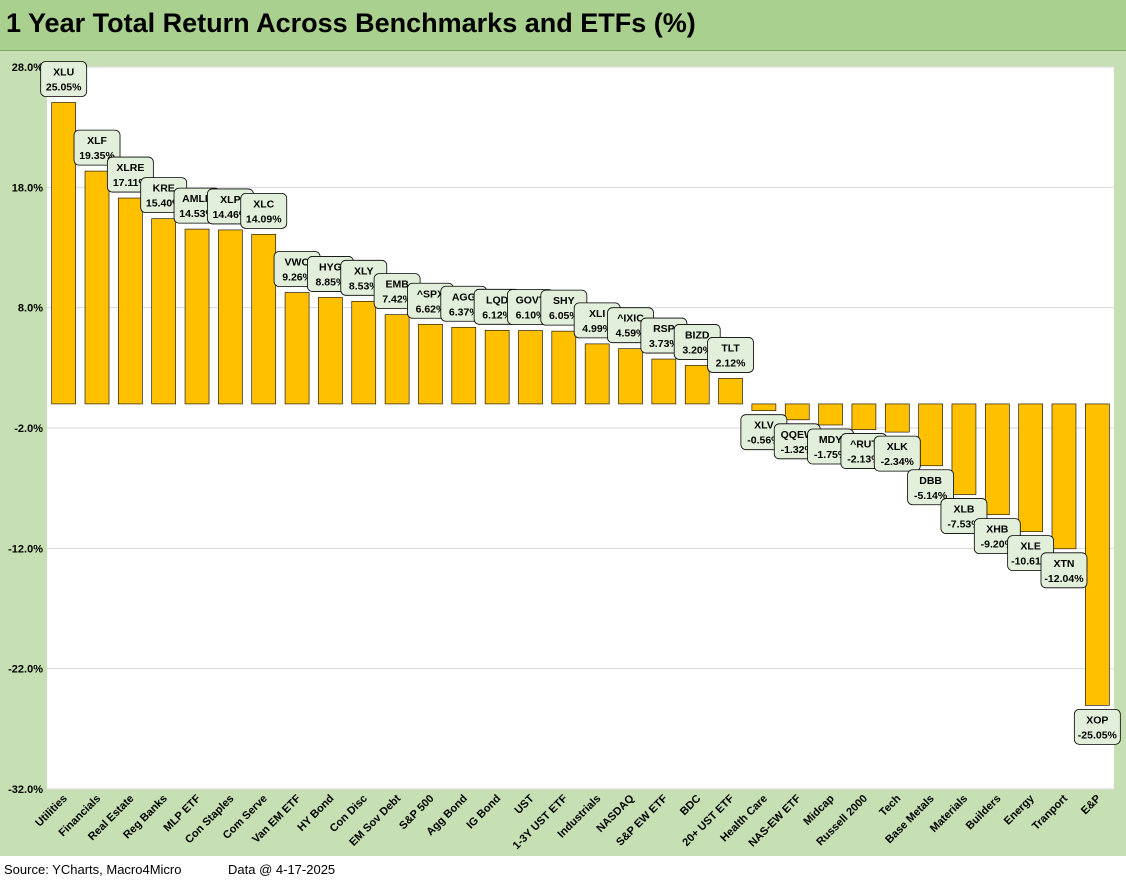 This screenshot has height=886, width=1126. What do you see at coordinates (164, 204) in the screenshot?
I see `data-label-value: 15.40%` at bounding box center [164, 204].